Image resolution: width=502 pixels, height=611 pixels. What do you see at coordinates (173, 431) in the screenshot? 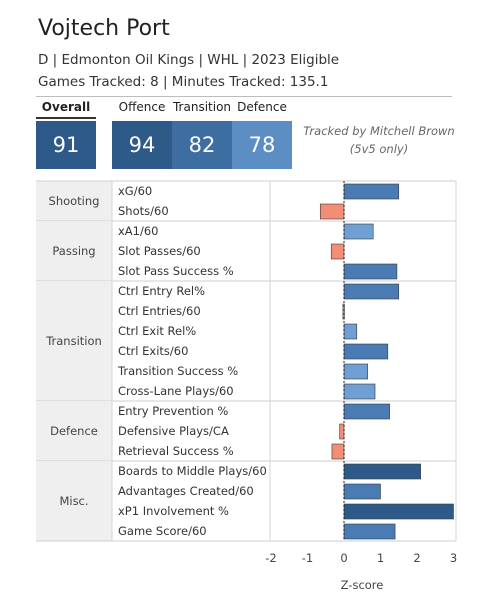
I see `metric-label: Defensive Plays/CA` at bounding box center [173, 431].